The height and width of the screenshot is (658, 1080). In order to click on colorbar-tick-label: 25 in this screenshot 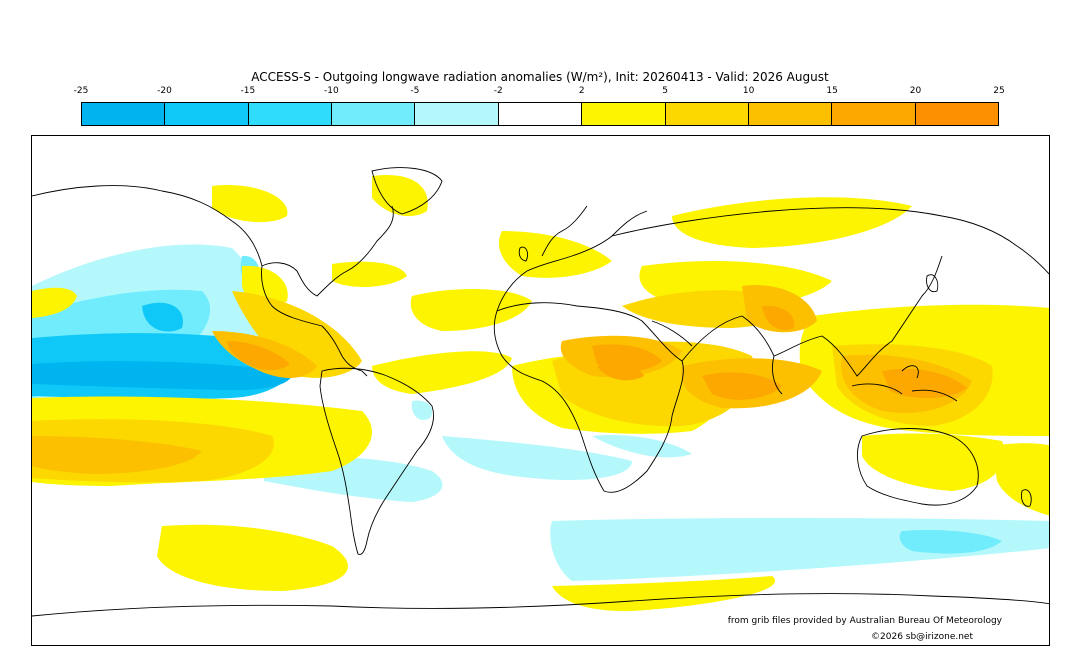, I will do `click(999, 91)`.